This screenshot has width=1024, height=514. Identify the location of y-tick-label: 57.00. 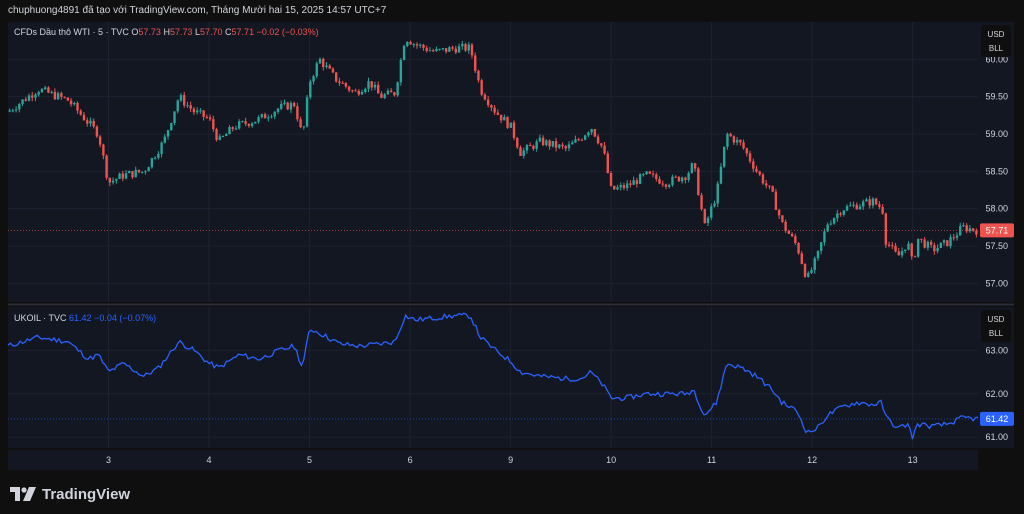
(996, 283).